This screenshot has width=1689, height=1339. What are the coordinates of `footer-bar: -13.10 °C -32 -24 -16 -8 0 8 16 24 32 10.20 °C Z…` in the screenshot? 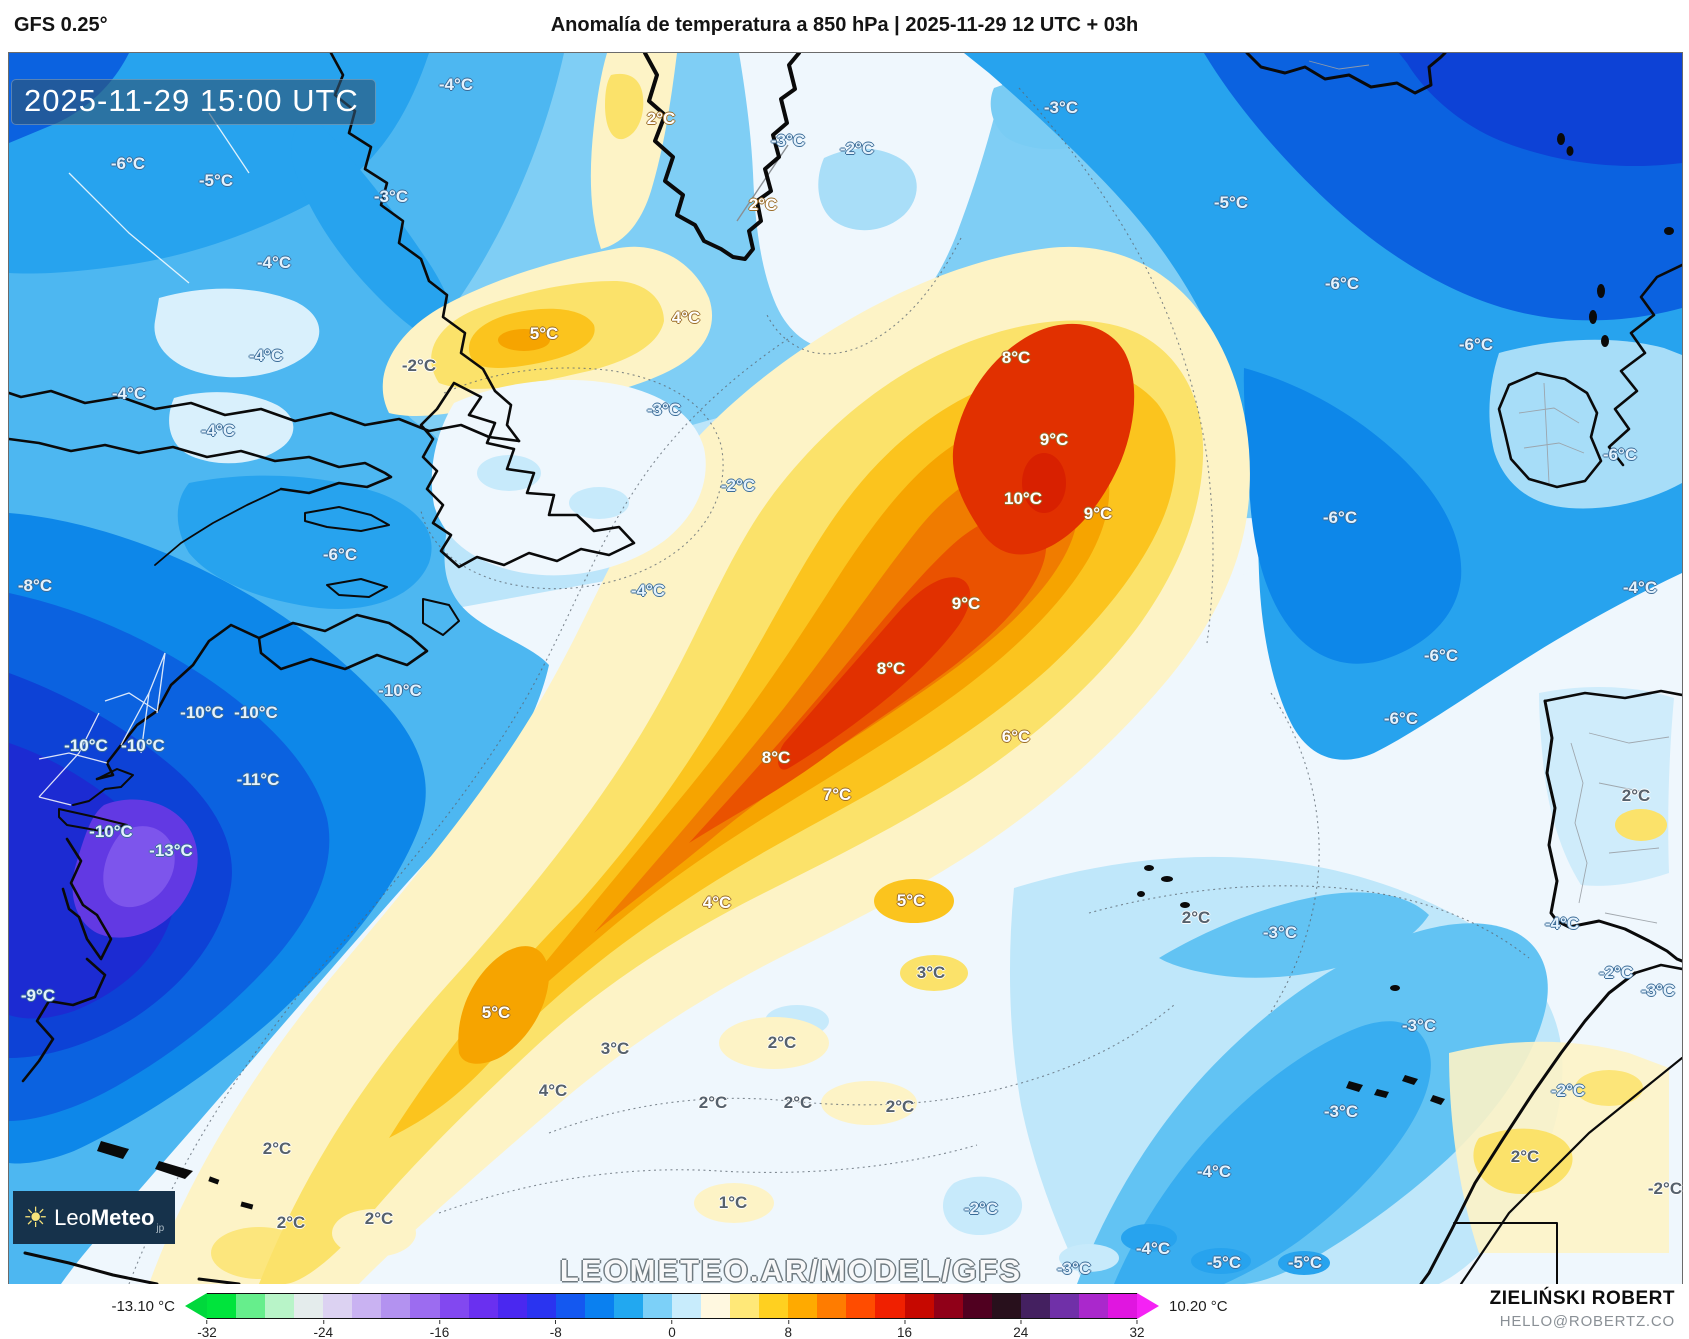 It's located at (844, 1311).